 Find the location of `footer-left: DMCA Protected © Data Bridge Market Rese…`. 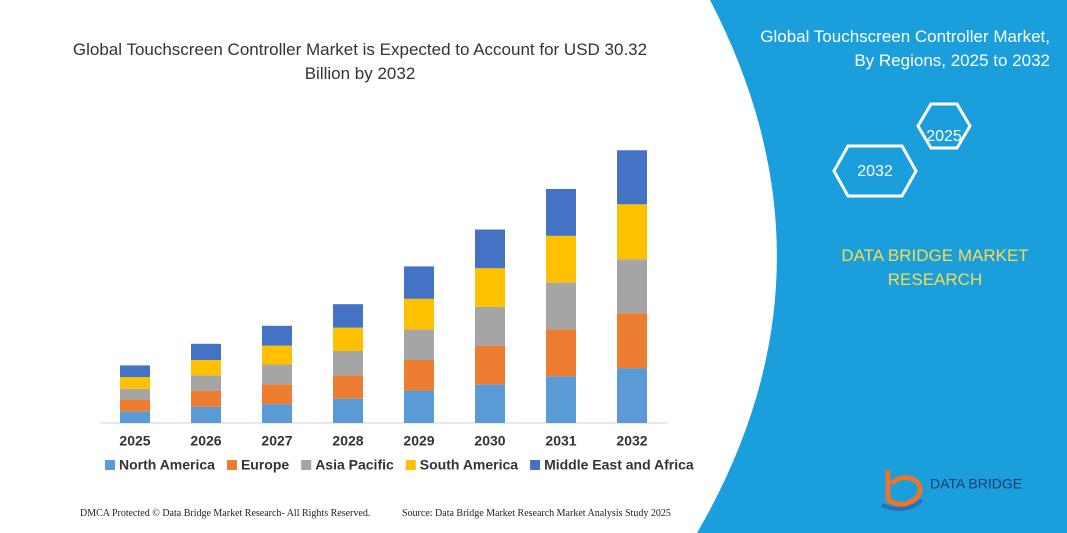

footer-left: DMCA Protected © Data Bridge Market Rese… is located at coordinates (225, 513).